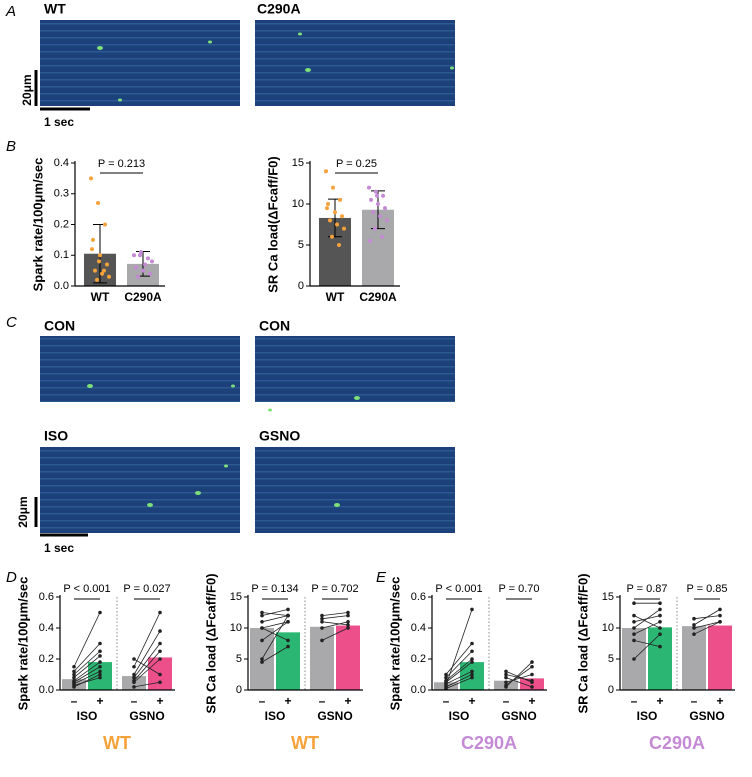 The width and height of the screenshot is (752, 777). I want to click on x-tick-label: WT, so click(335, 297).